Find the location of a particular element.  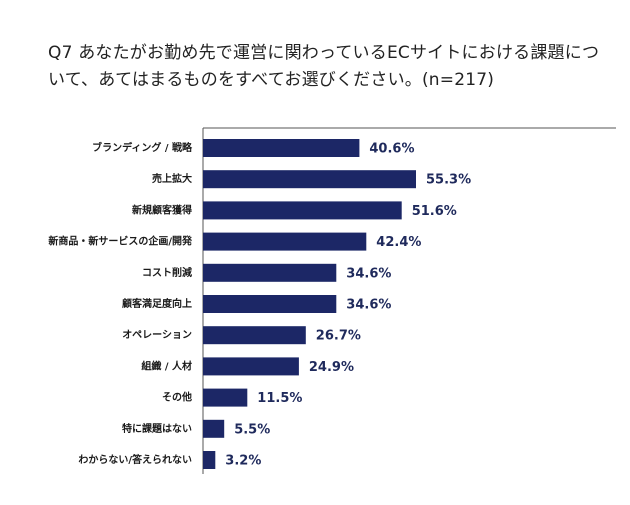

category-label: その他 is located at coordinates (177, 397).